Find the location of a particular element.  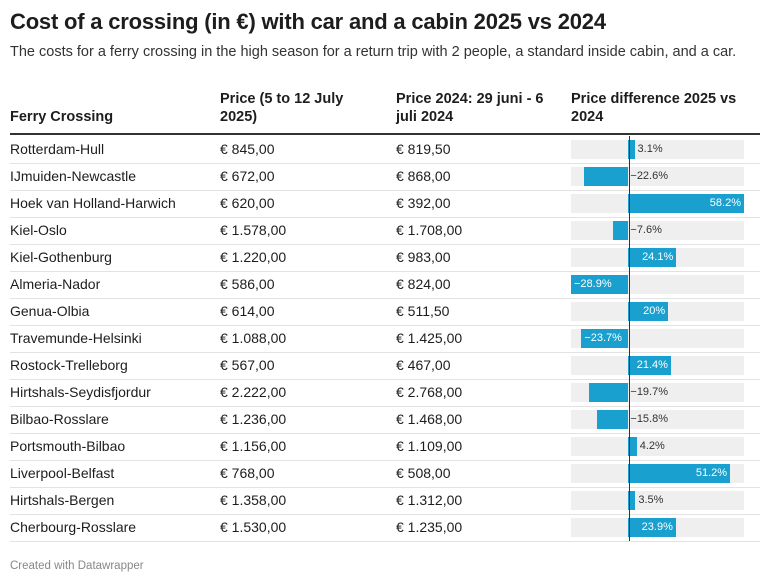

diff-label: 4.2% is located at coordinates (652, 446).